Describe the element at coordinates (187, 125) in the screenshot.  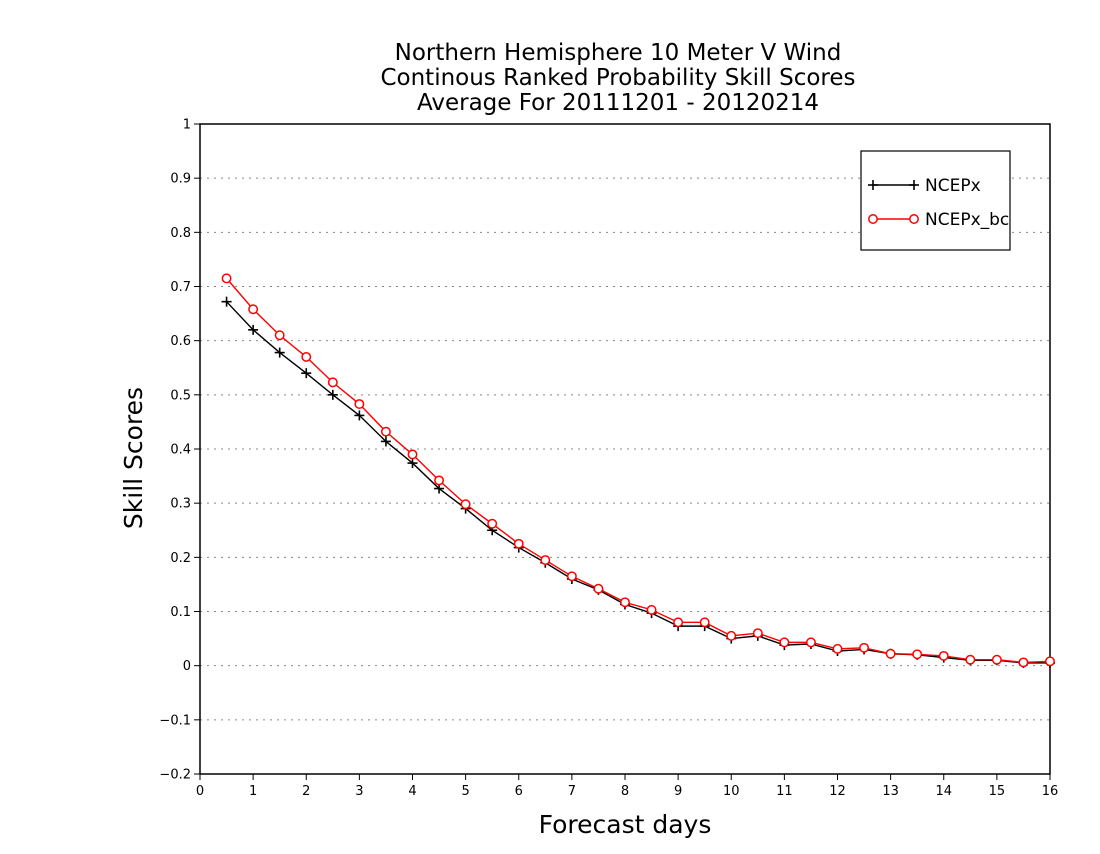
I see `y-tick-label: 1` at that location.